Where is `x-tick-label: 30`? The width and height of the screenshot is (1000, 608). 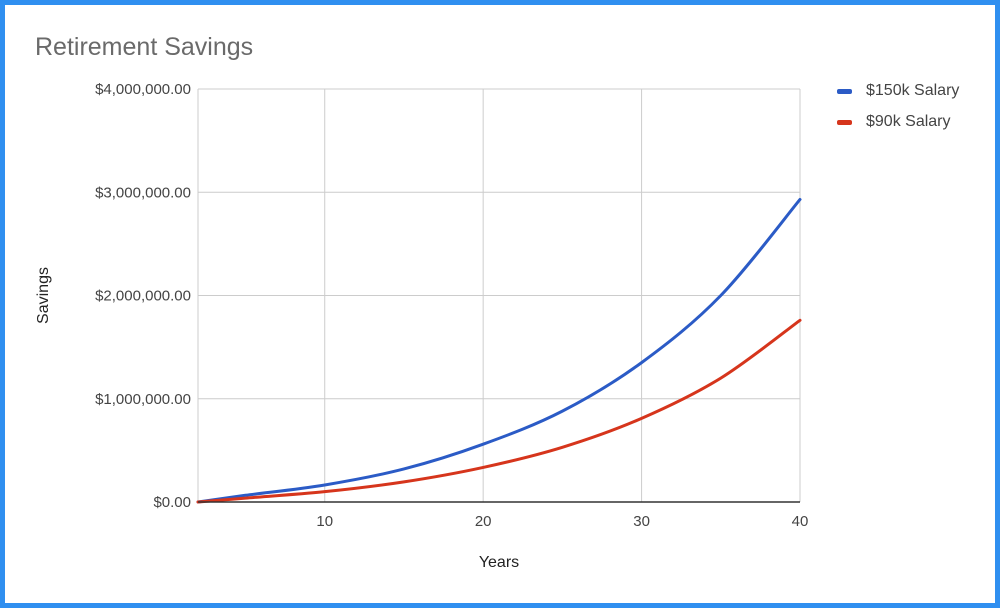
x-tick-label: 30 is located at coordinates (641, 521).